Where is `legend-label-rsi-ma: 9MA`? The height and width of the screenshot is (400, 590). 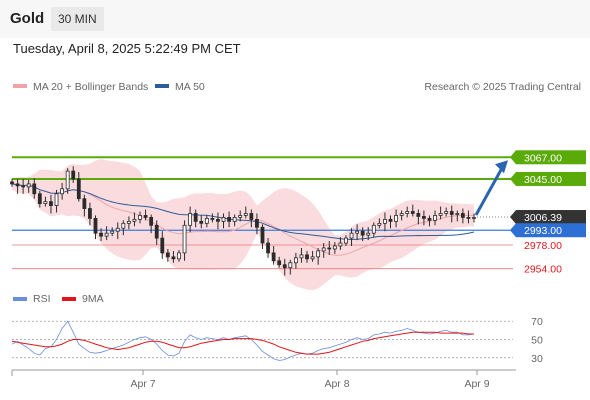
legend-label-rsi-ma: 9MA is located at coordinates (93, 299).